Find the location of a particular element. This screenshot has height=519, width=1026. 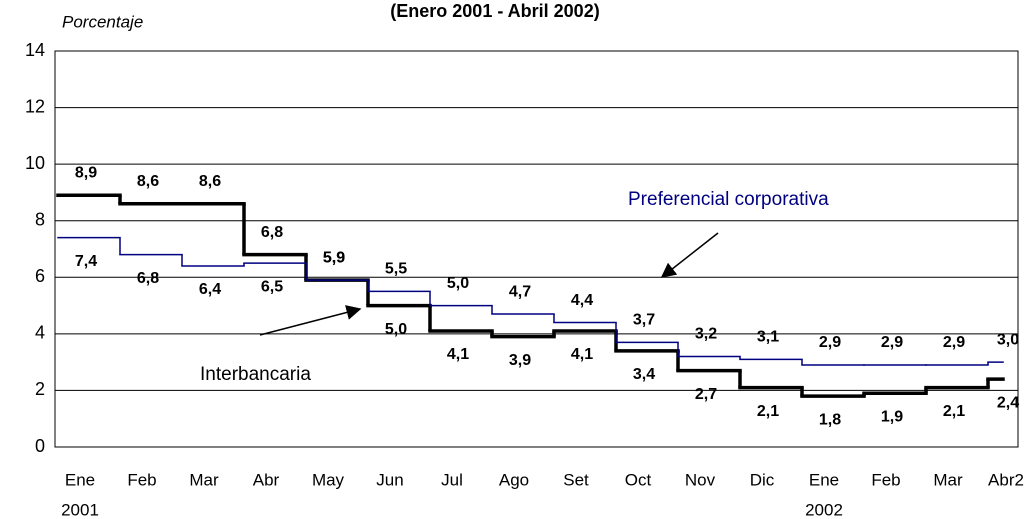

y-tick-label: 2 is located at coordinates (40, 389).